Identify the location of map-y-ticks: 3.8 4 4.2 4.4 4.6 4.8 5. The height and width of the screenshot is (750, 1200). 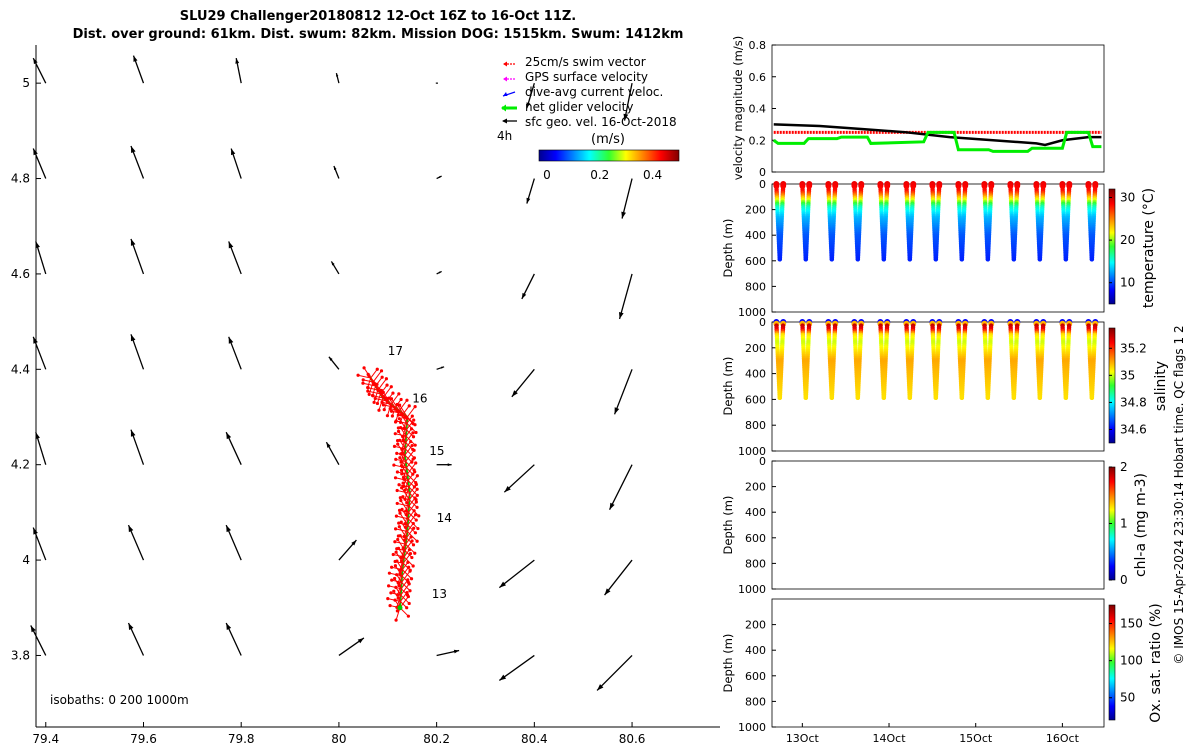
(26, 369).